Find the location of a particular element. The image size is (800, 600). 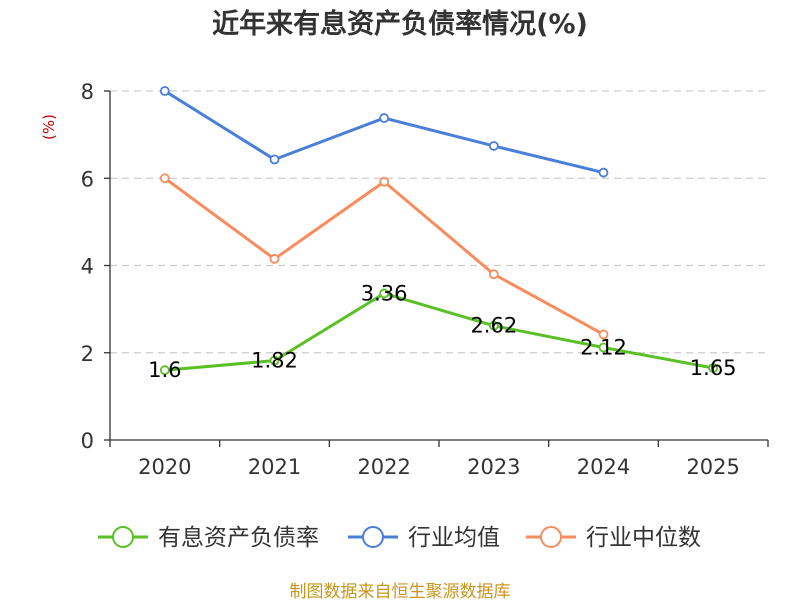

data-label: 1.65 is located at coordinates (713, 368).